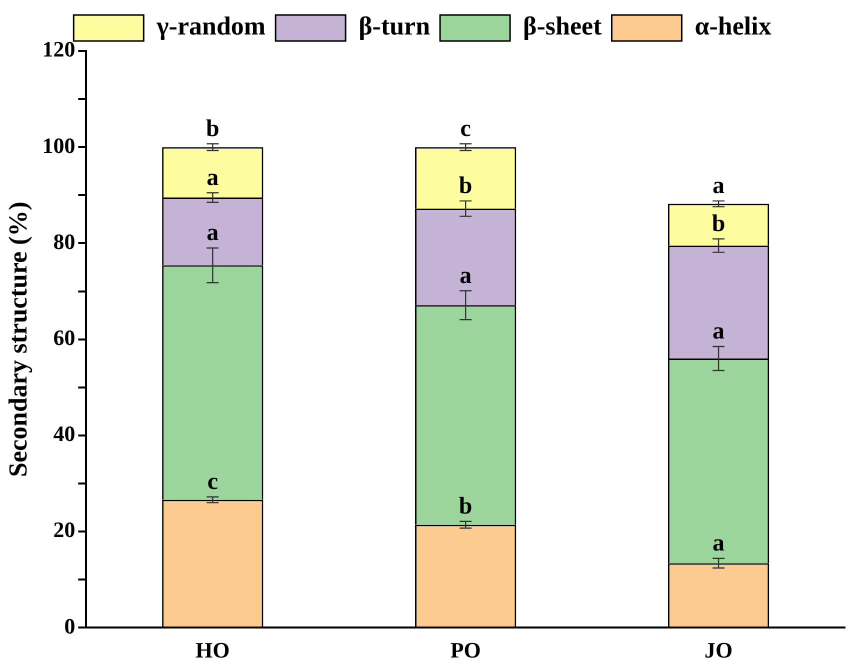 Image resolution: width=855 pixels, height=668 pixels. What do you see at coordinates (211, 26) in the screenshot?
I see `legend-label: γ-random` at bounding box center [211, 26].